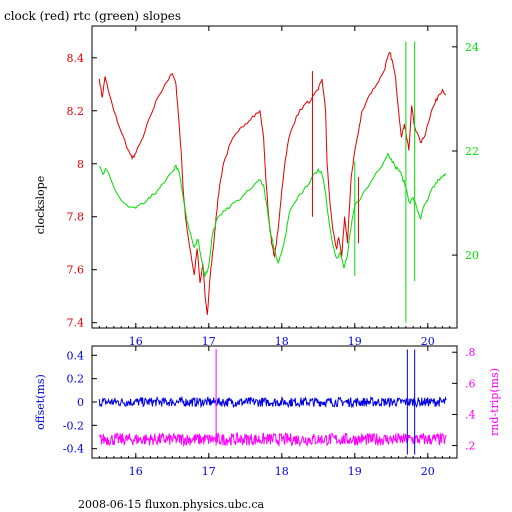  I want to click on y-tick-label: -0.2, so click(73, 425).